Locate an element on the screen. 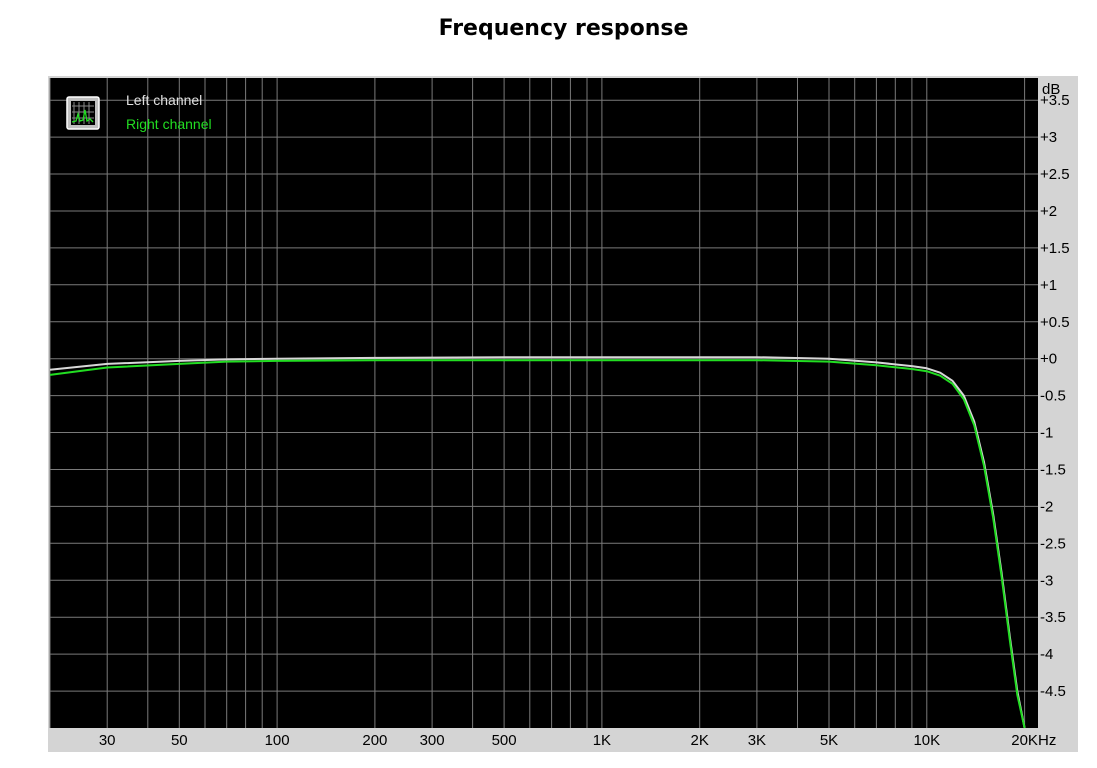 Image resolution: width=1097 pixels, height=768 pixels. x-tick-label: 30 is located at coordinates (107, 740).